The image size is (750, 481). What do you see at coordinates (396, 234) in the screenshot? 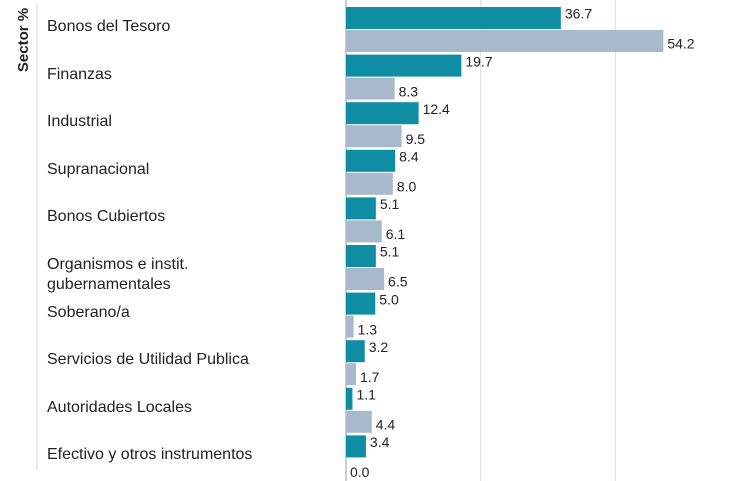
I see `value-label: 6.1` at bounding box center [396, 234].